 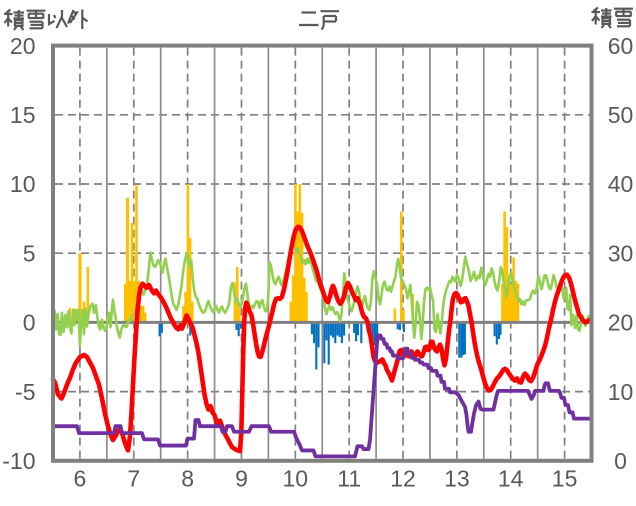 I want to click on svg-text: 6, so click(x=80, y=479).